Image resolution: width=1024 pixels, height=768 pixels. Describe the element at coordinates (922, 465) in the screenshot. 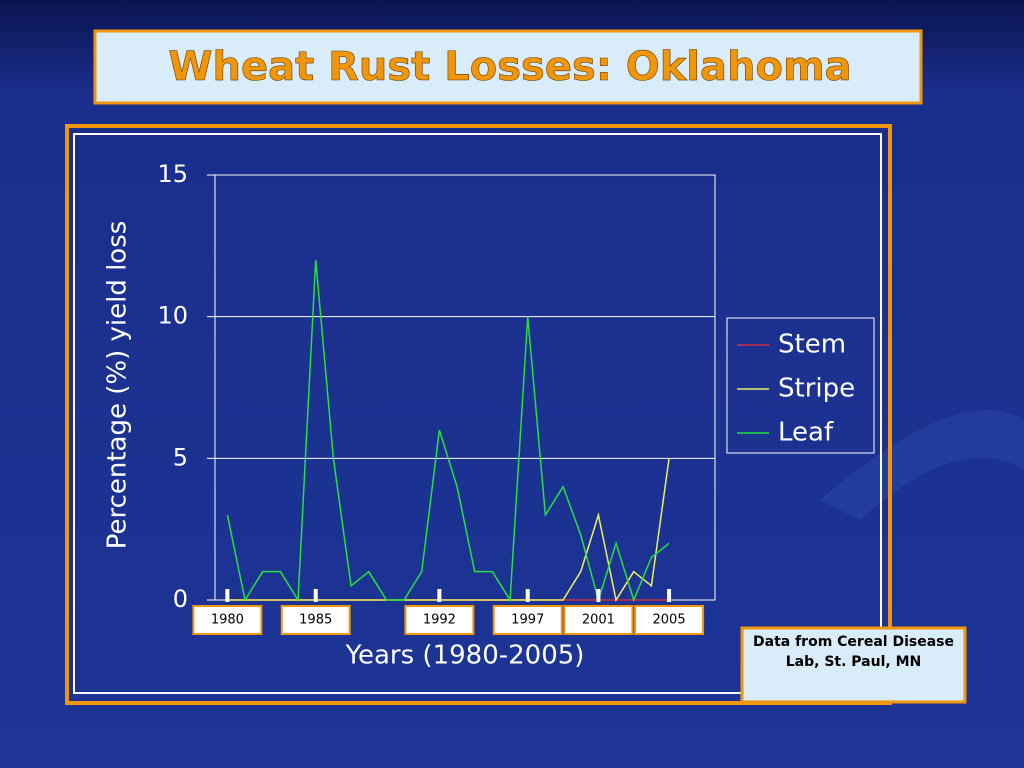

I see `decoration` at that location.